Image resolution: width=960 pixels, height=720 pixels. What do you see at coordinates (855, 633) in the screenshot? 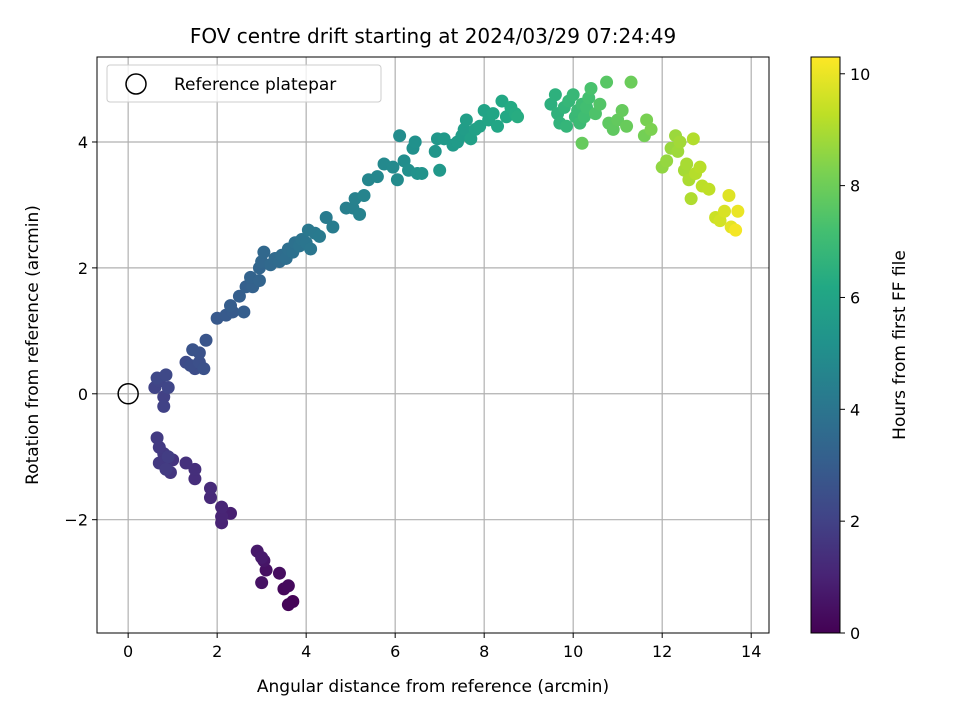
I see `colorbar-tick-label: 0` at bounding box center [855, 633].